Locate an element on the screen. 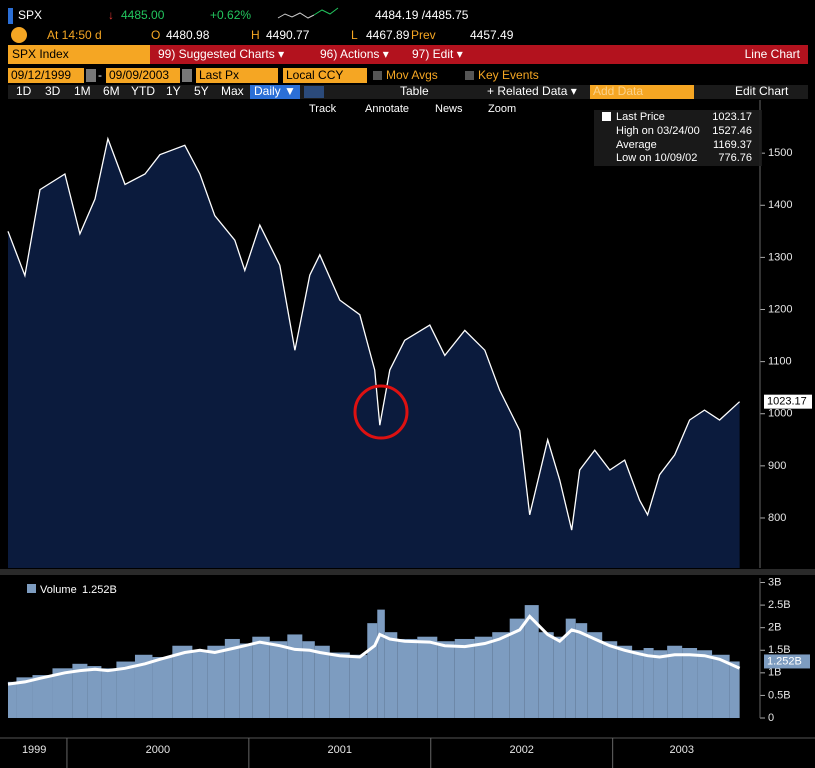  high-label: H is located at coordinates (255, 35).